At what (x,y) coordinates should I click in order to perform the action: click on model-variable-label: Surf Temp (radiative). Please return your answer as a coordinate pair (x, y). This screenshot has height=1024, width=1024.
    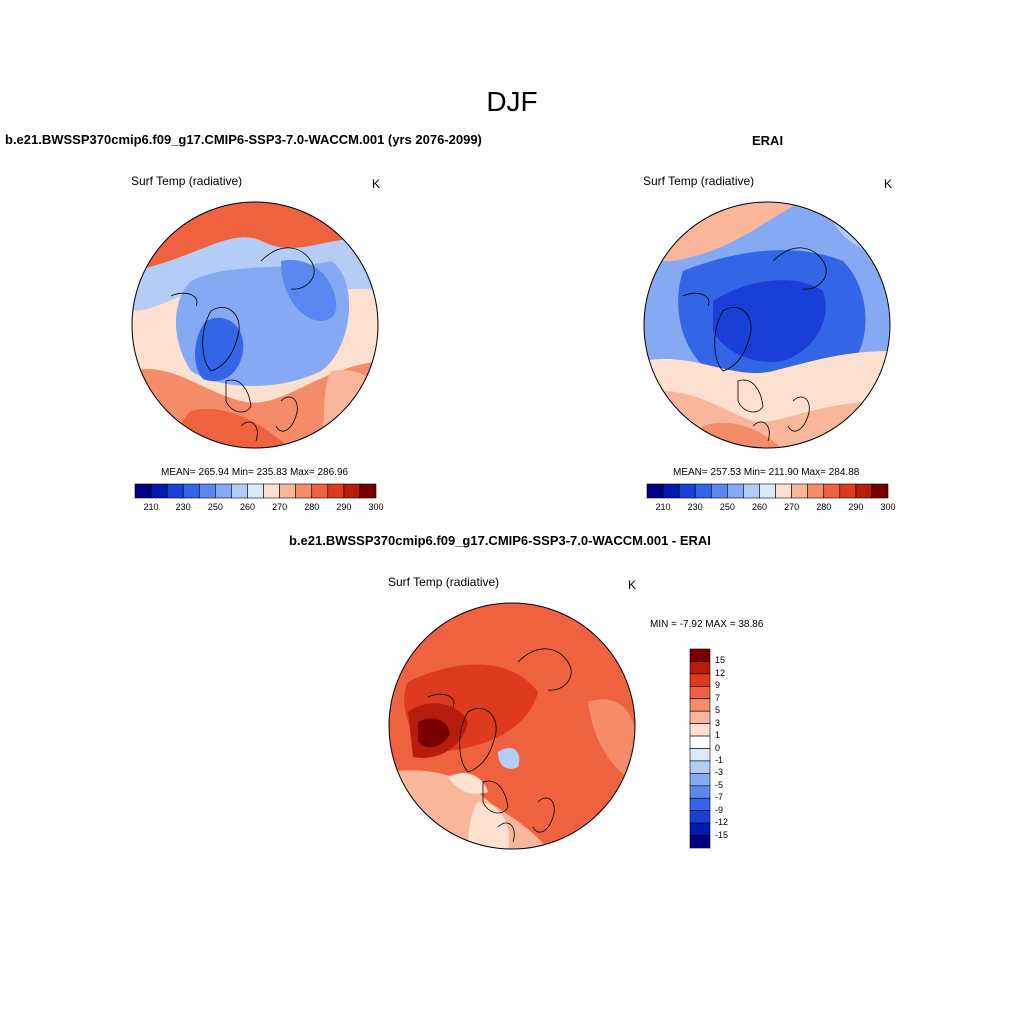
    Looking at the image, I should click on (187, 181).